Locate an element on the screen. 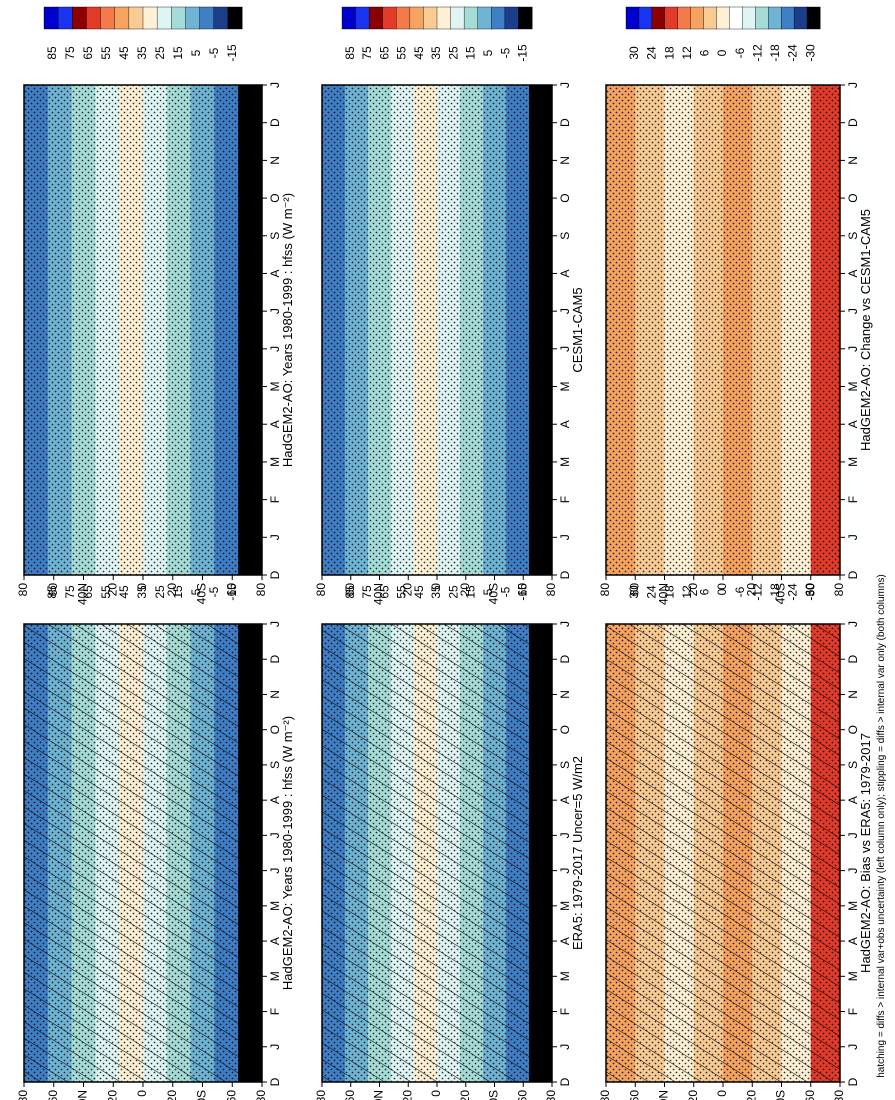 The width and height of the screenshot is (895, 1100). colorbar-label: -24 is located at coordinates (793, 592).